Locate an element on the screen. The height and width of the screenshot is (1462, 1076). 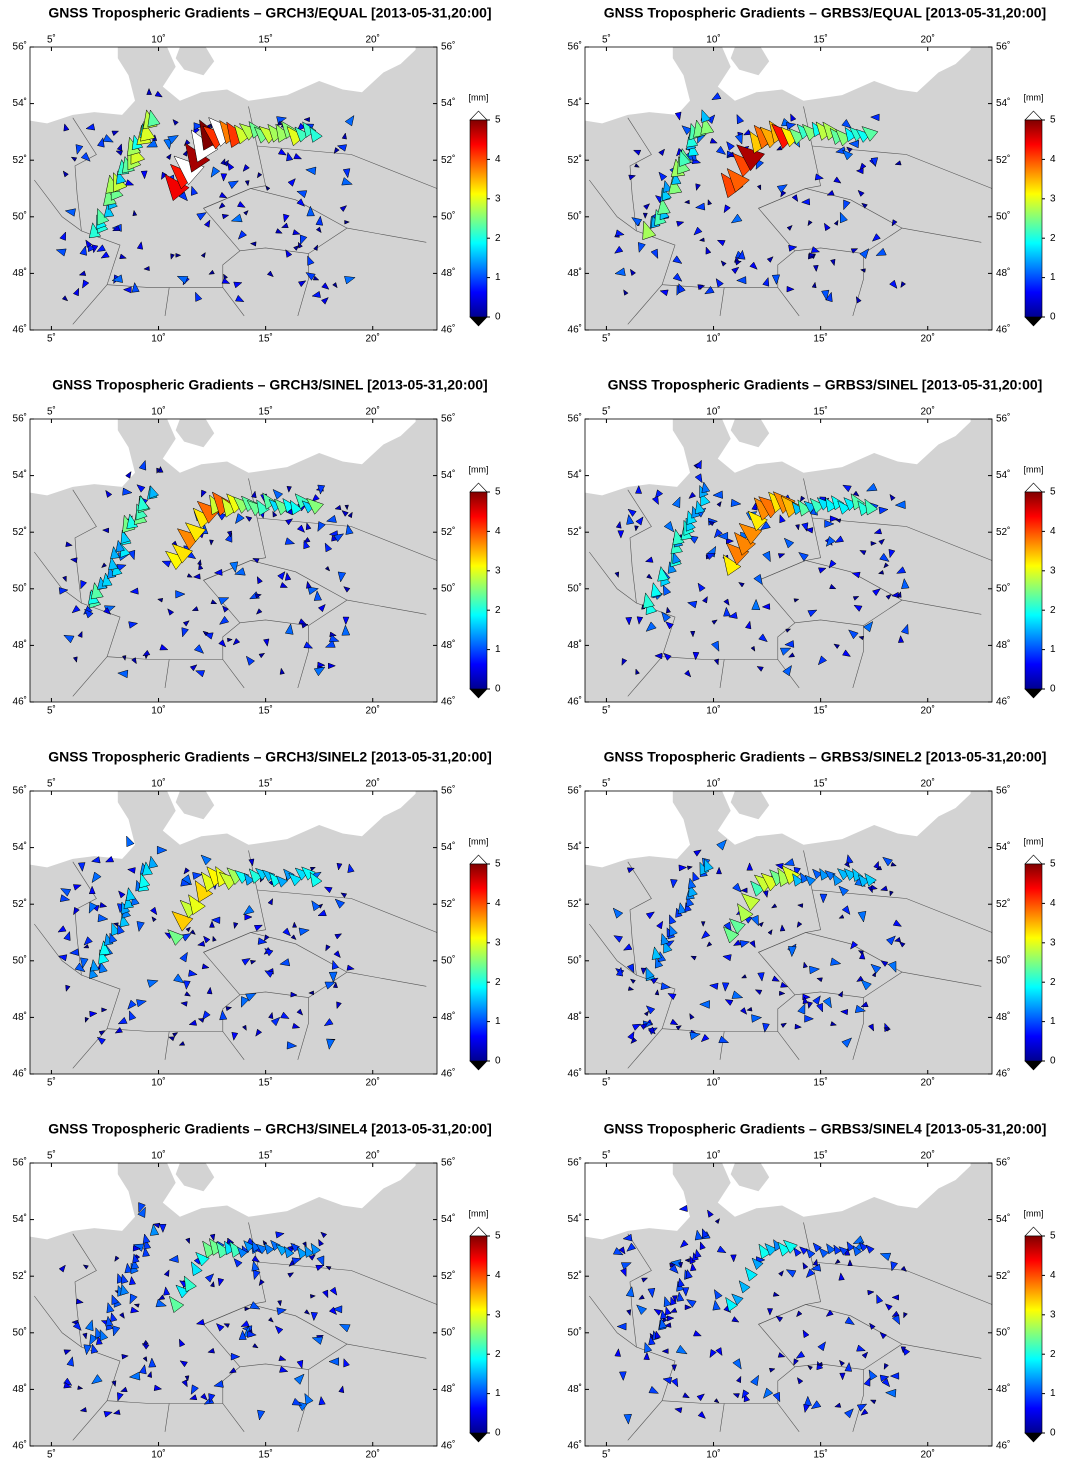
y-tick-label: 46˚ is located at coordinates (448, 1446).